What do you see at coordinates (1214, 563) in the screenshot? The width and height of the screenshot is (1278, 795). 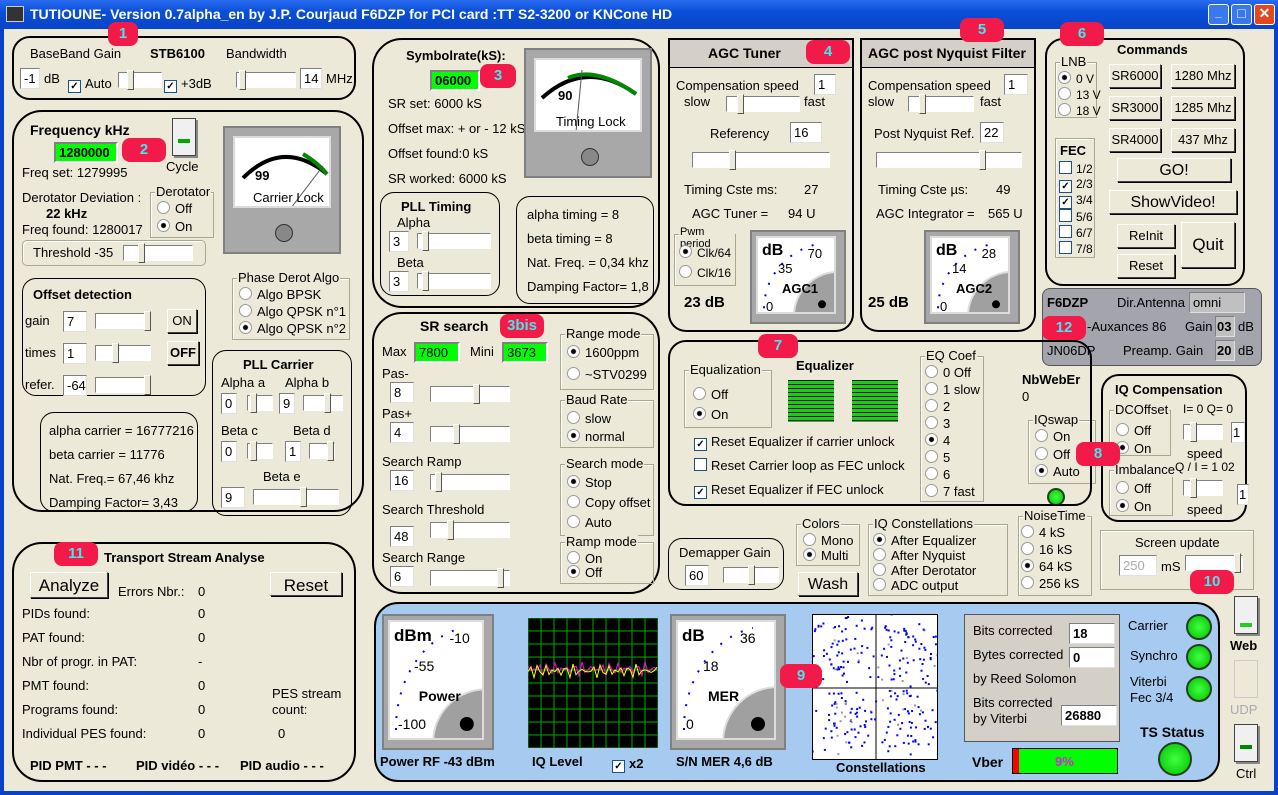 I see `screen-update-slider` at bounding box center [1214, 563].